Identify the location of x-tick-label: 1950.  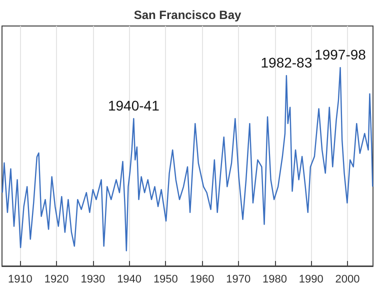
(165, 280).